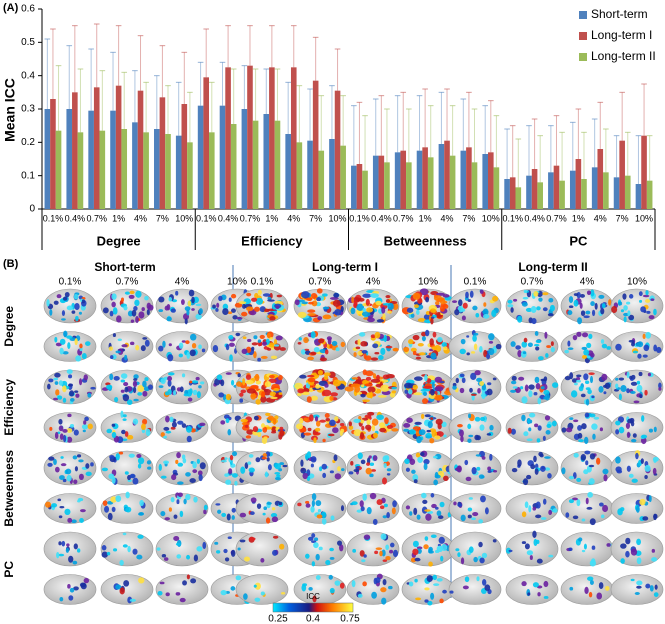 This screenshot has height=624, width=665. Describe the element at coordinates (140, 218) in the screenshot. I see `x-tick-label: 4%` at that location.